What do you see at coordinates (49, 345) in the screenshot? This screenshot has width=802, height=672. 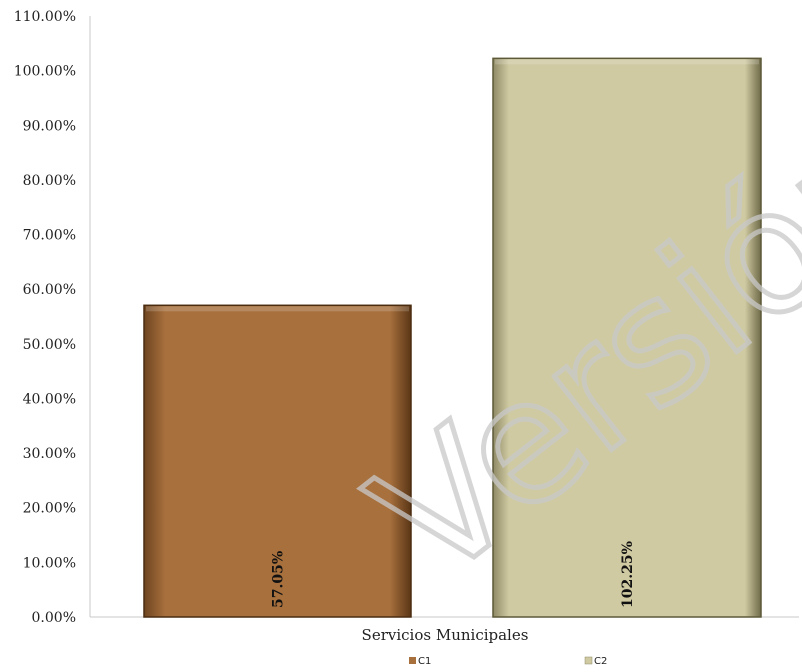 I see `y-tick-label: 50.00%` at bounding box center [49, 345].